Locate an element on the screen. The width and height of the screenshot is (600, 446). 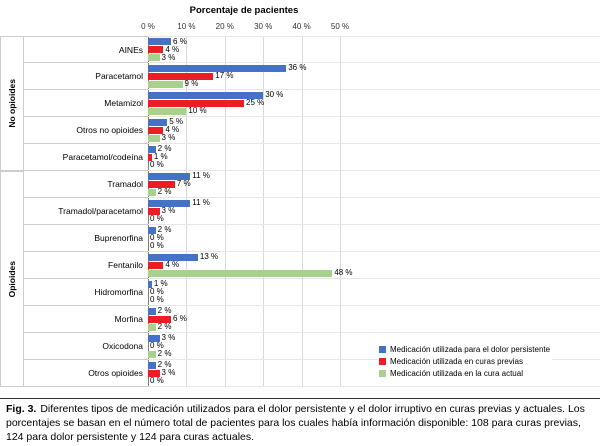
chart-row: Hidromorfina 1 % 0 % 0 % is located at coordinates (300, 292).